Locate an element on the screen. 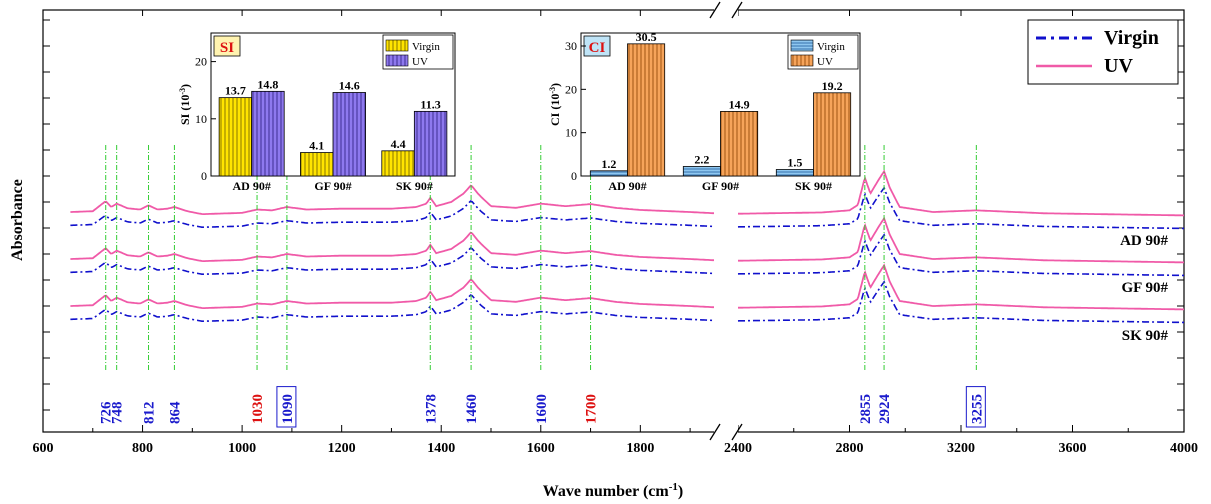 This screenshot has height=504, width=1211. x-tick-label: 4000 is located at coordinates (1184, 448).